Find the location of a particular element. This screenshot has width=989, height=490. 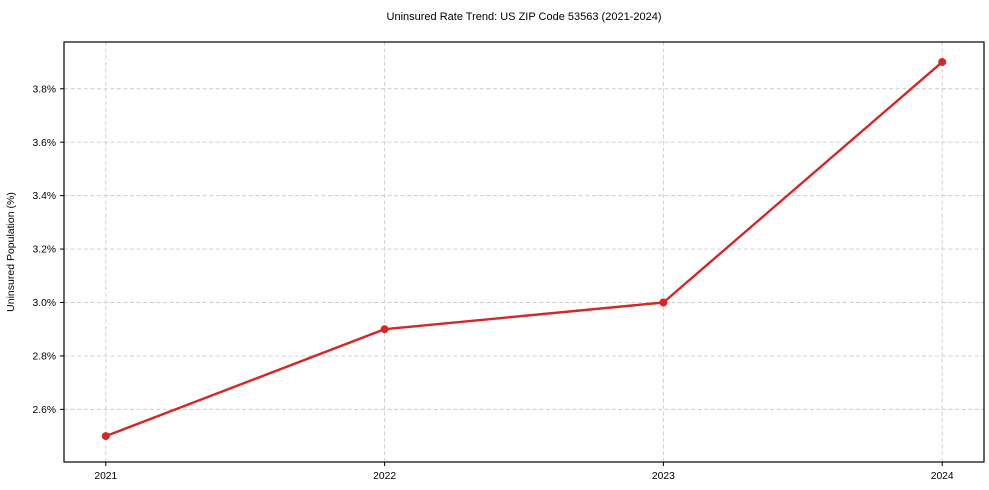

y-axis-label: Uninsured Population (%) is located at coordinates (11, 252).